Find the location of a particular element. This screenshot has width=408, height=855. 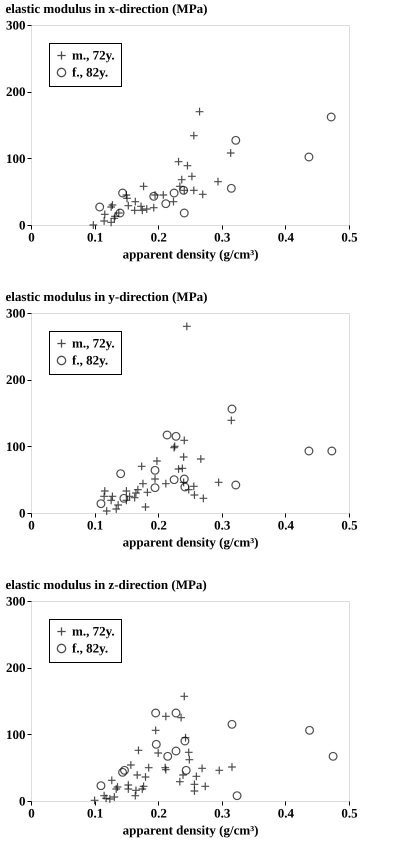

chart-title: elastic modulus in x-direction (MPa) is located at coordinates (107, 8).